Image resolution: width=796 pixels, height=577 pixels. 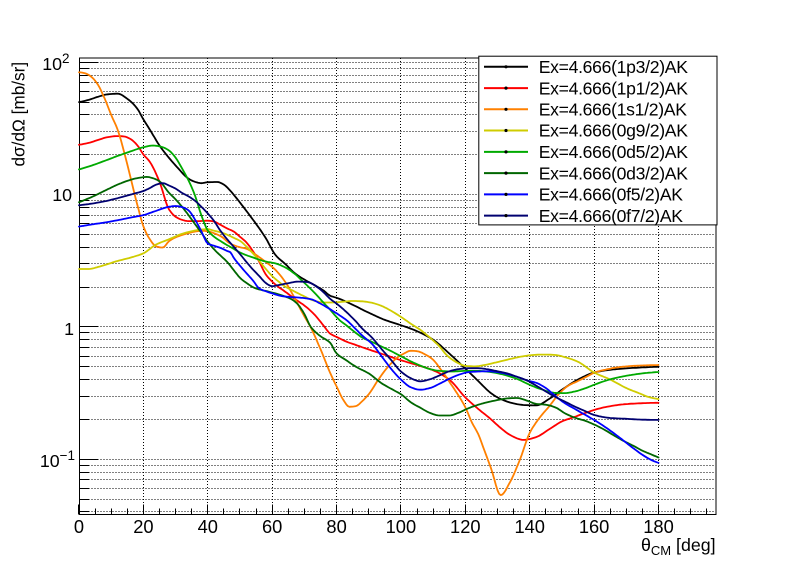 What do you see at coordinates (336, 526) in the screenshot?
I see `svg-text: 80` at bounding box center [336, 526].